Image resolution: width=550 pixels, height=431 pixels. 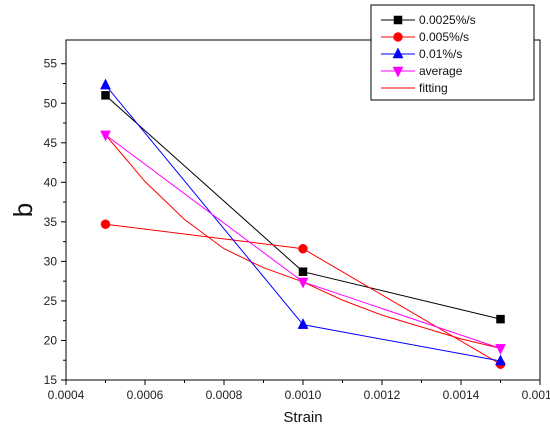 I want to click on y-tick-label-2: 25, so click(x=51, y=301).